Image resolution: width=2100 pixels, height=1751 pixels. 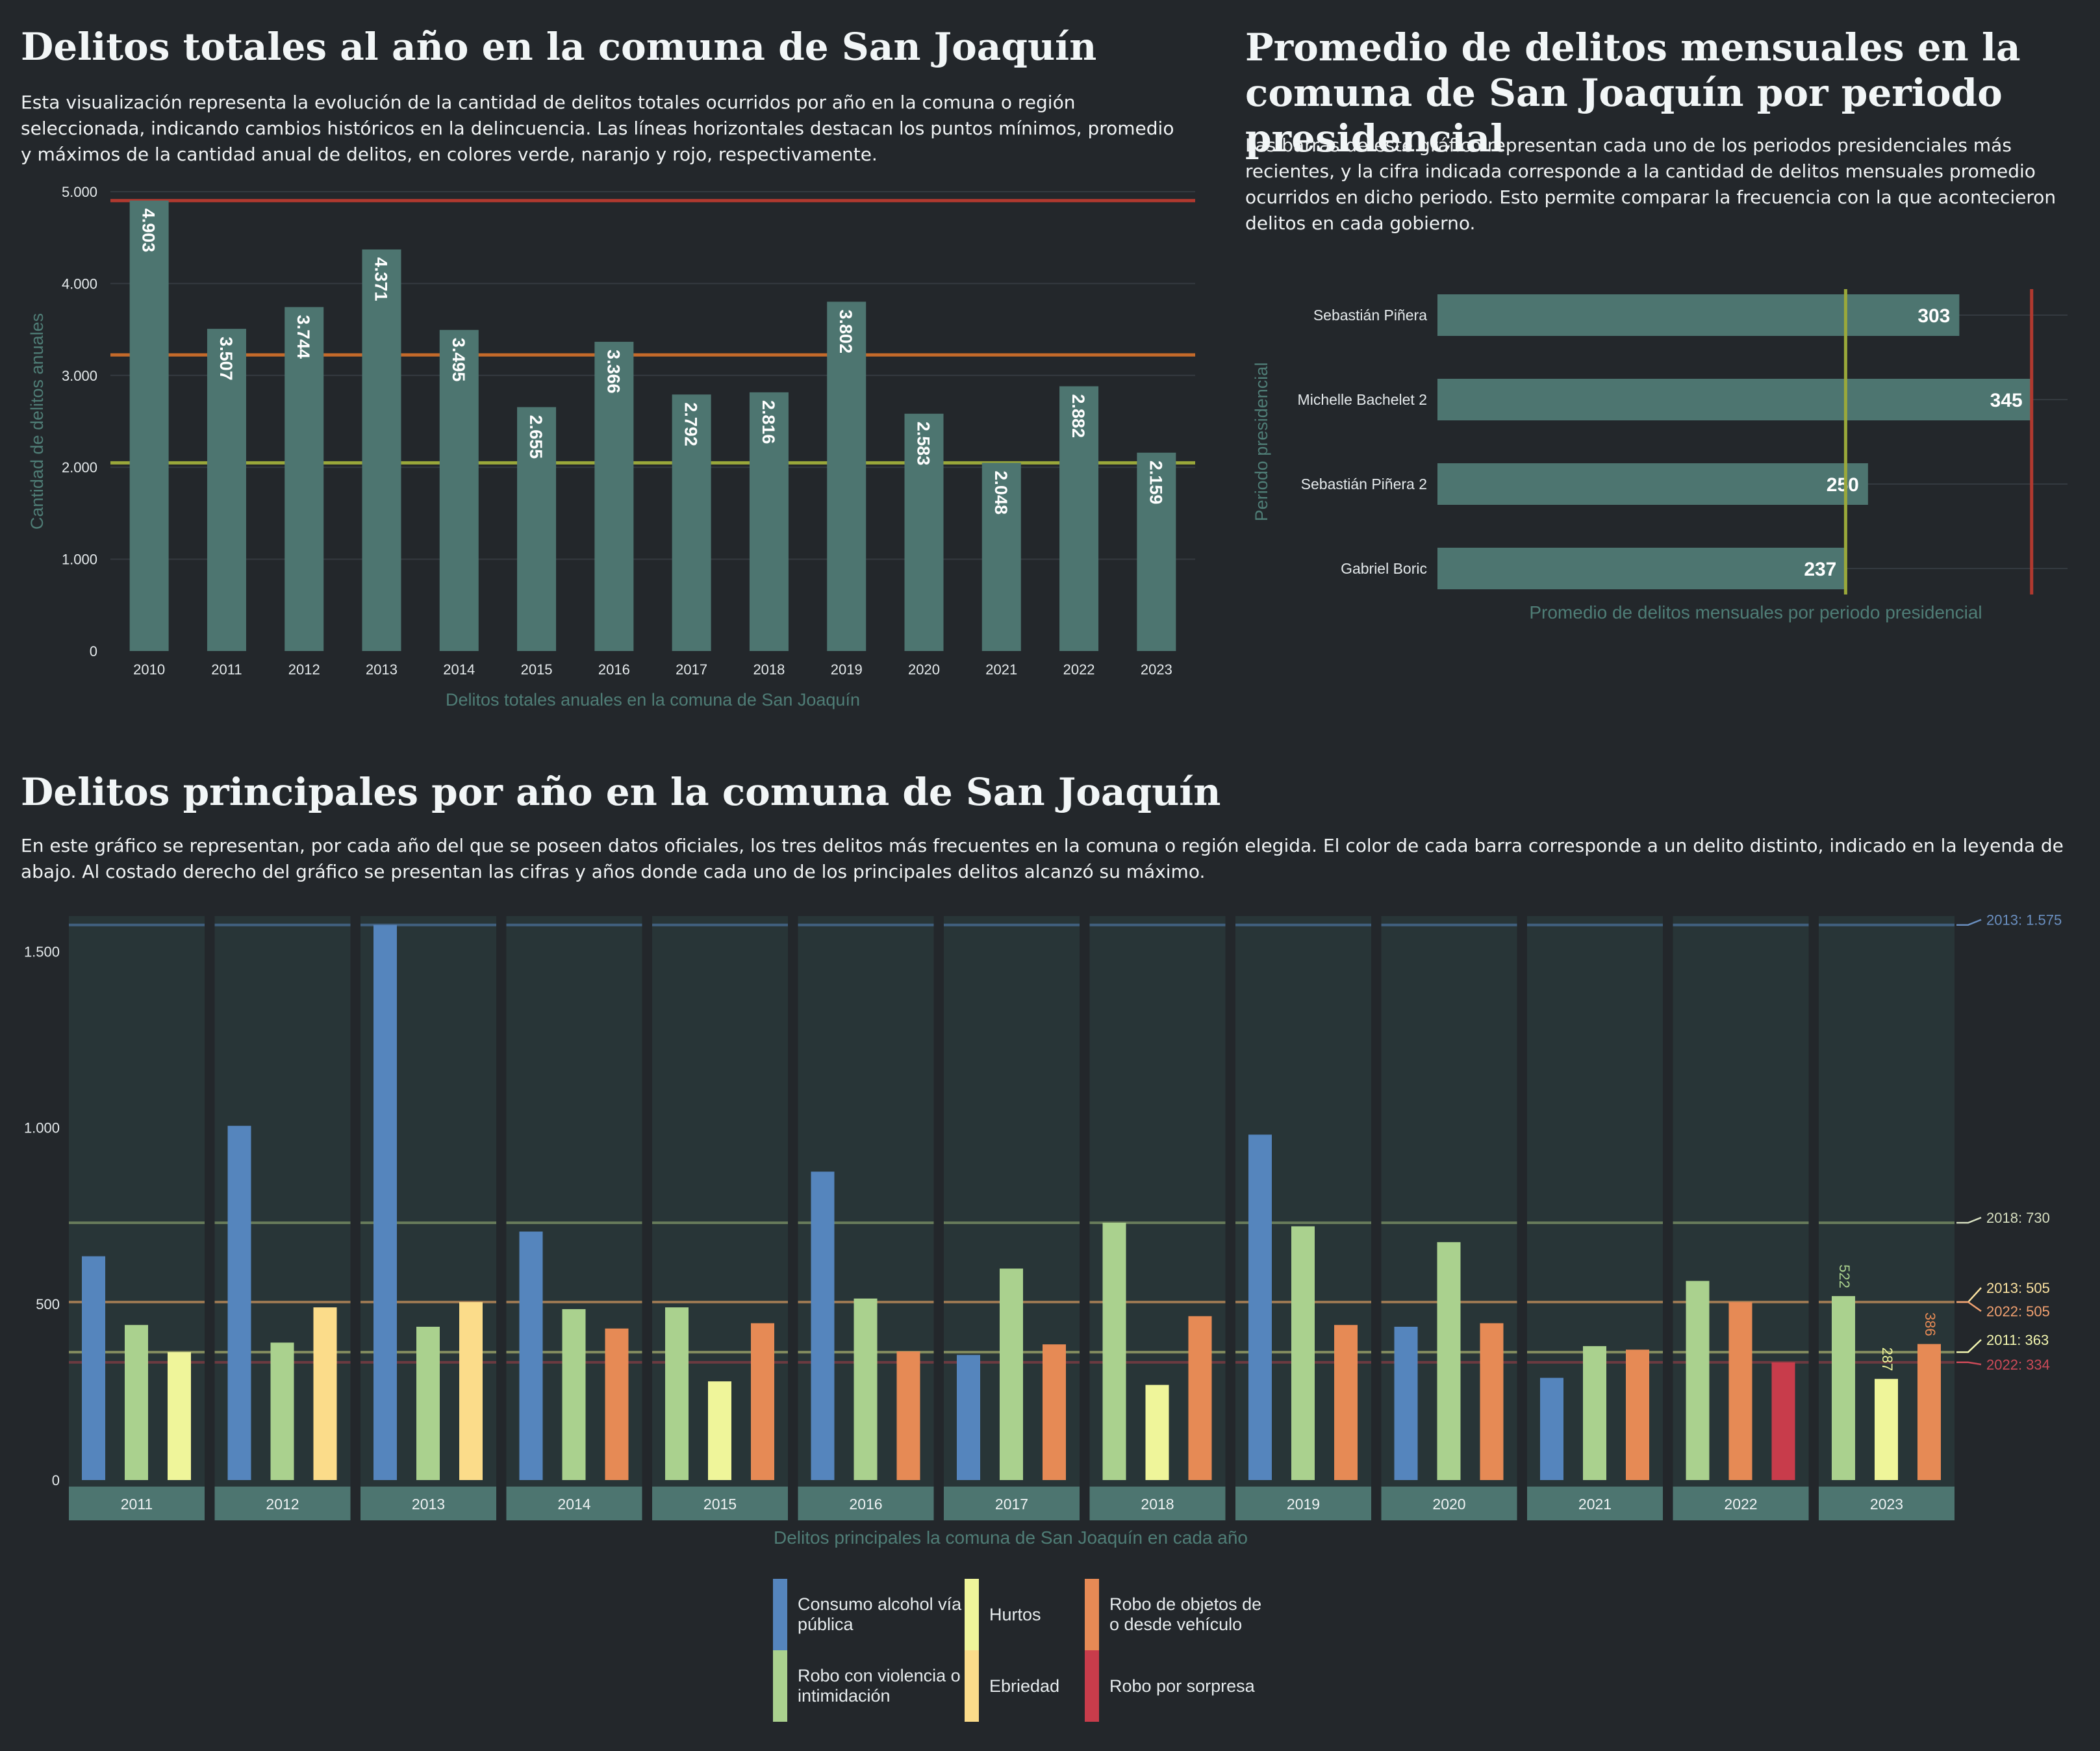 I want to click on legend-label: Hurtos, so click(x=1015, y=1614).